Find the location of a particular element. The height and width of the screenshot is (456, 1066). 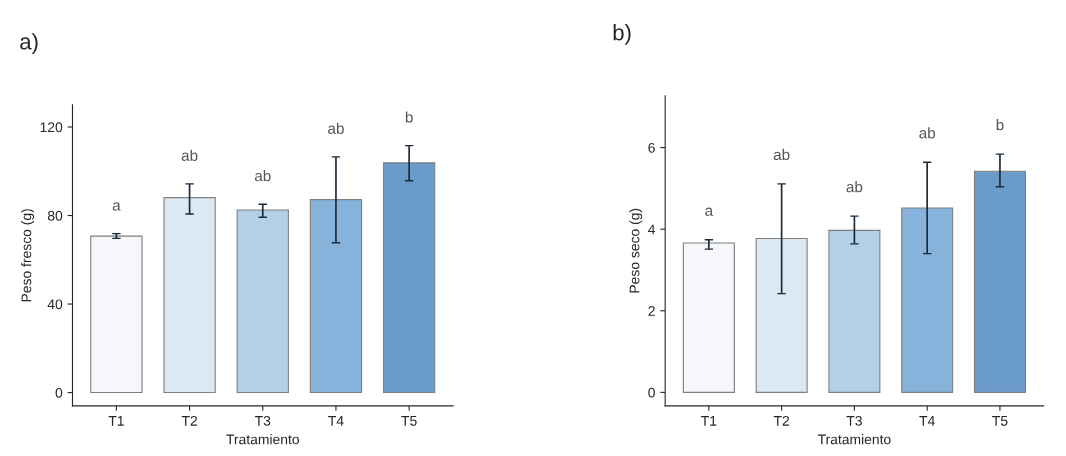

y-axis-title: Peso fresco (g) is located at coordinates (28, 255).